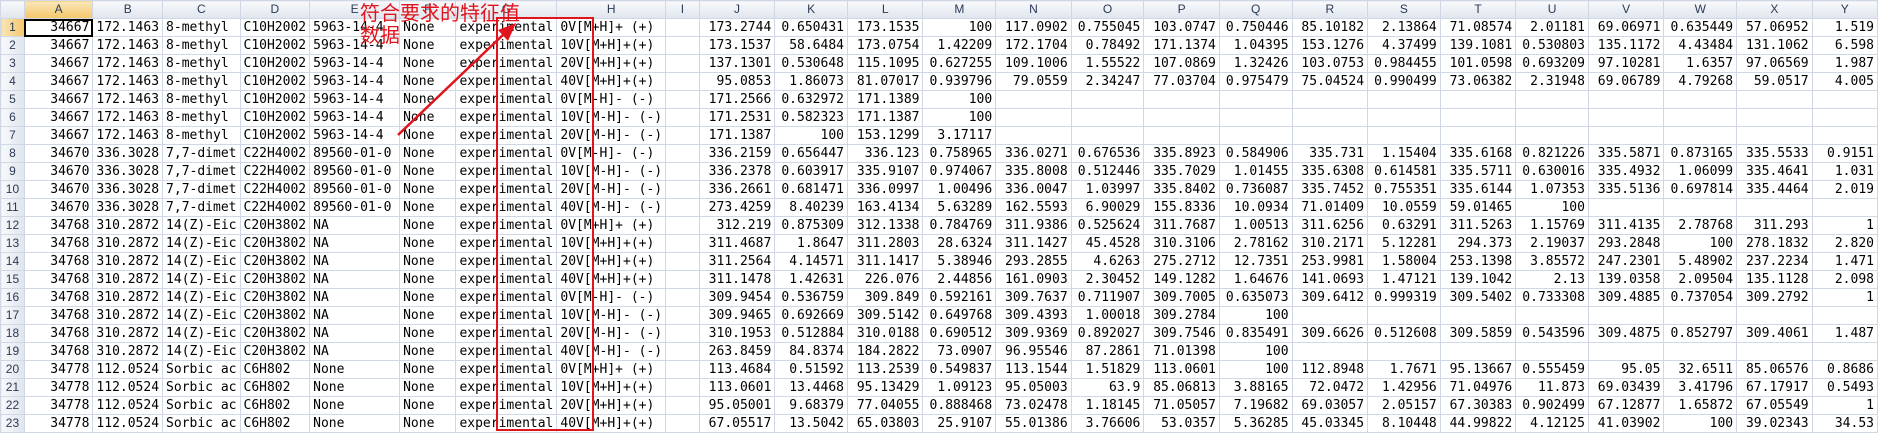 The width and height of the screenshot is (1878, 440). Describe the element at coordinates (737, 153) in the screenshot. I see `cell: 336.2159` at that location.